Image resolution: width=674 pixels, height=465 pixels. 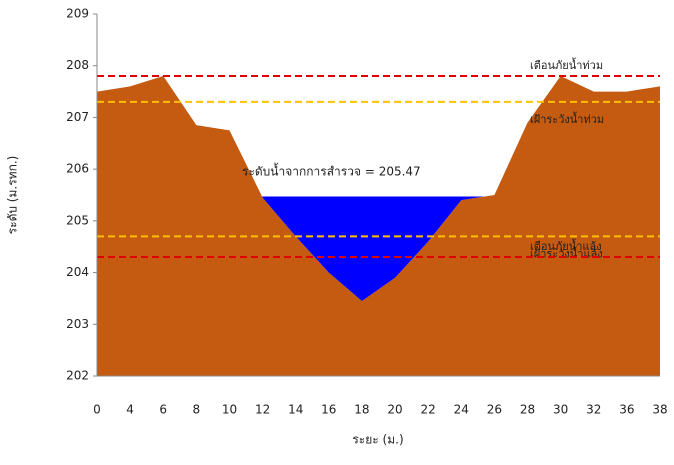 I want to click on reference-label: เตือนภัยน้ำท่วม, so click(x=566, y=64).